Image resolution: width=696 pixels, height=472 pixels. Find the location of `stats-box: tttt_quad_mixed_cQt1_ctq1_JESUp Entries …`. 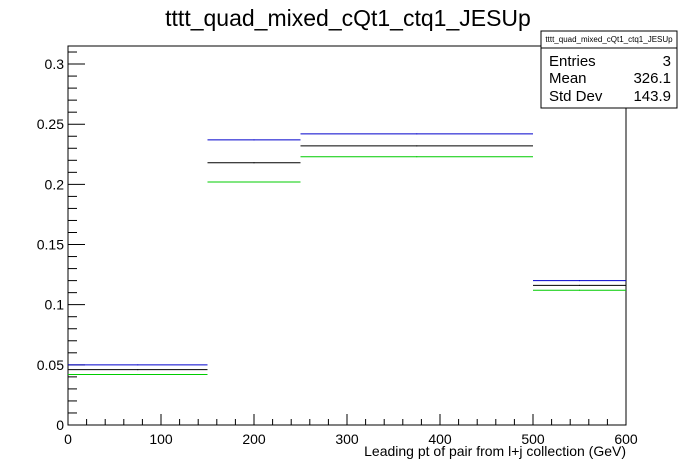

stats-box: tttt_quad_mixed_cQt1_ctq1_JESUp Entries … is located at coordinates (609, 69).